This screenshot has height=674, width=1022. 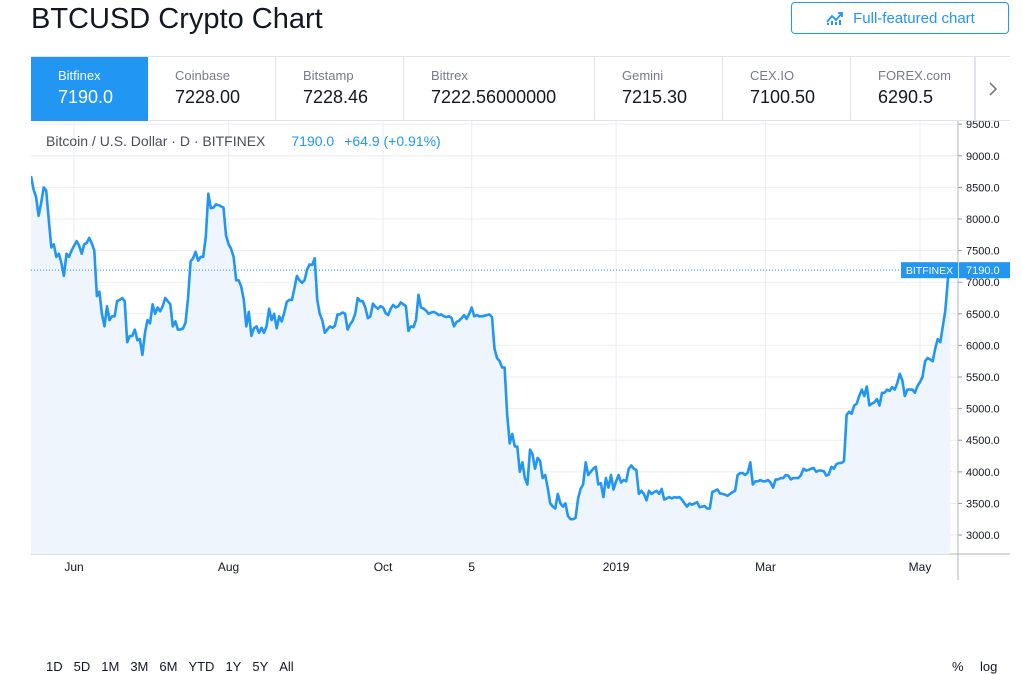 I want to click on range-1m-button: 1M, so click(x=110, y=666).